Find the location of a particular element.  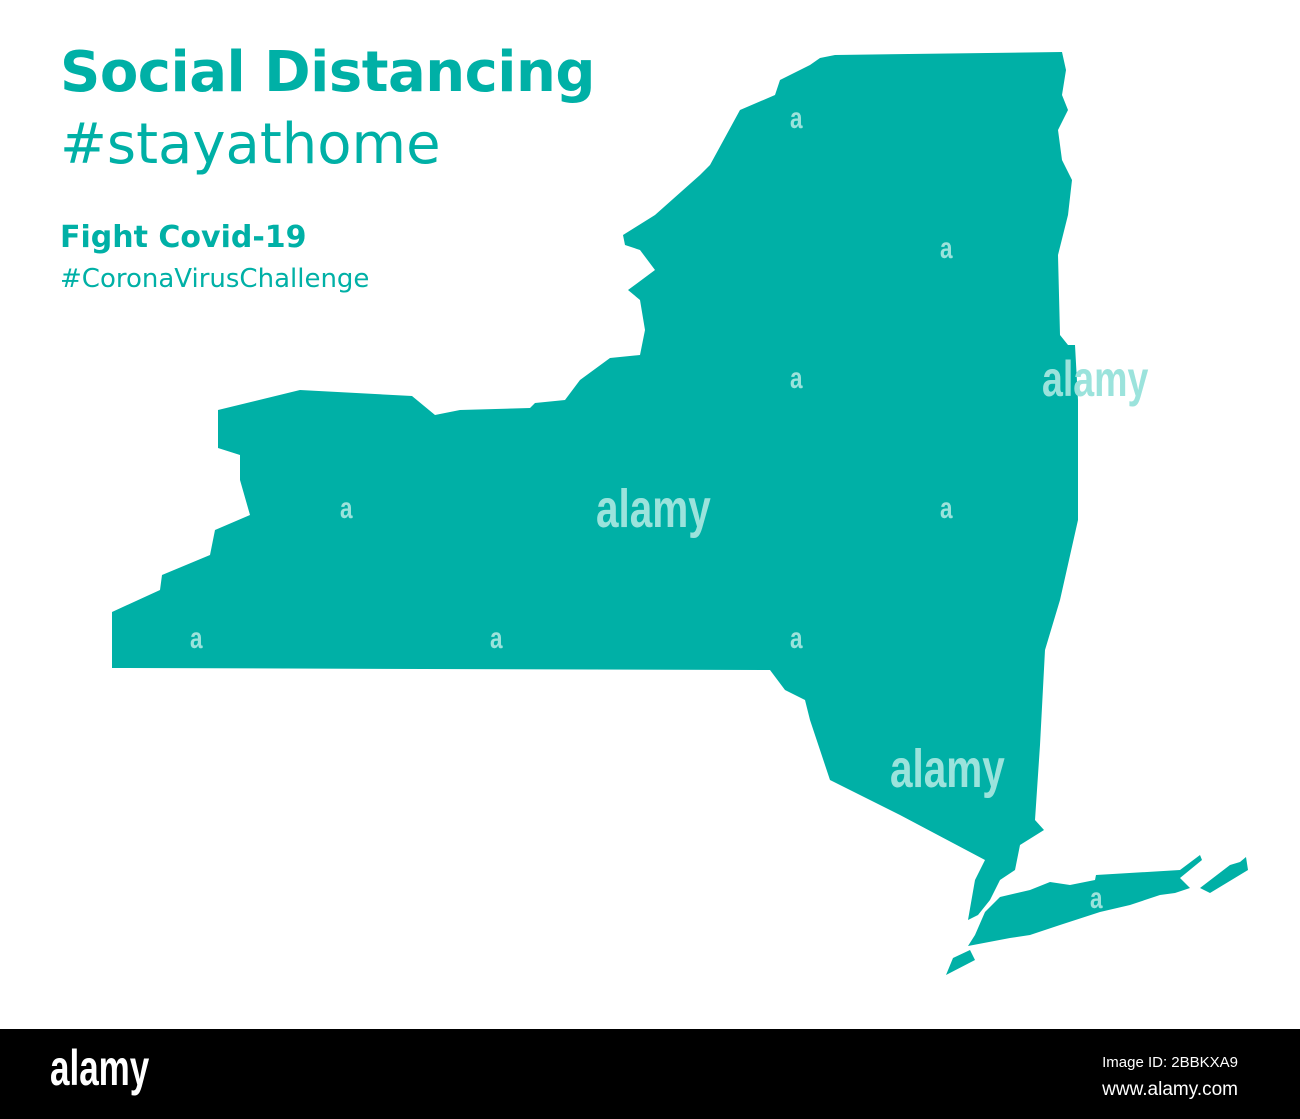

long-island-north-fork is located at coordinates (1224, 875).